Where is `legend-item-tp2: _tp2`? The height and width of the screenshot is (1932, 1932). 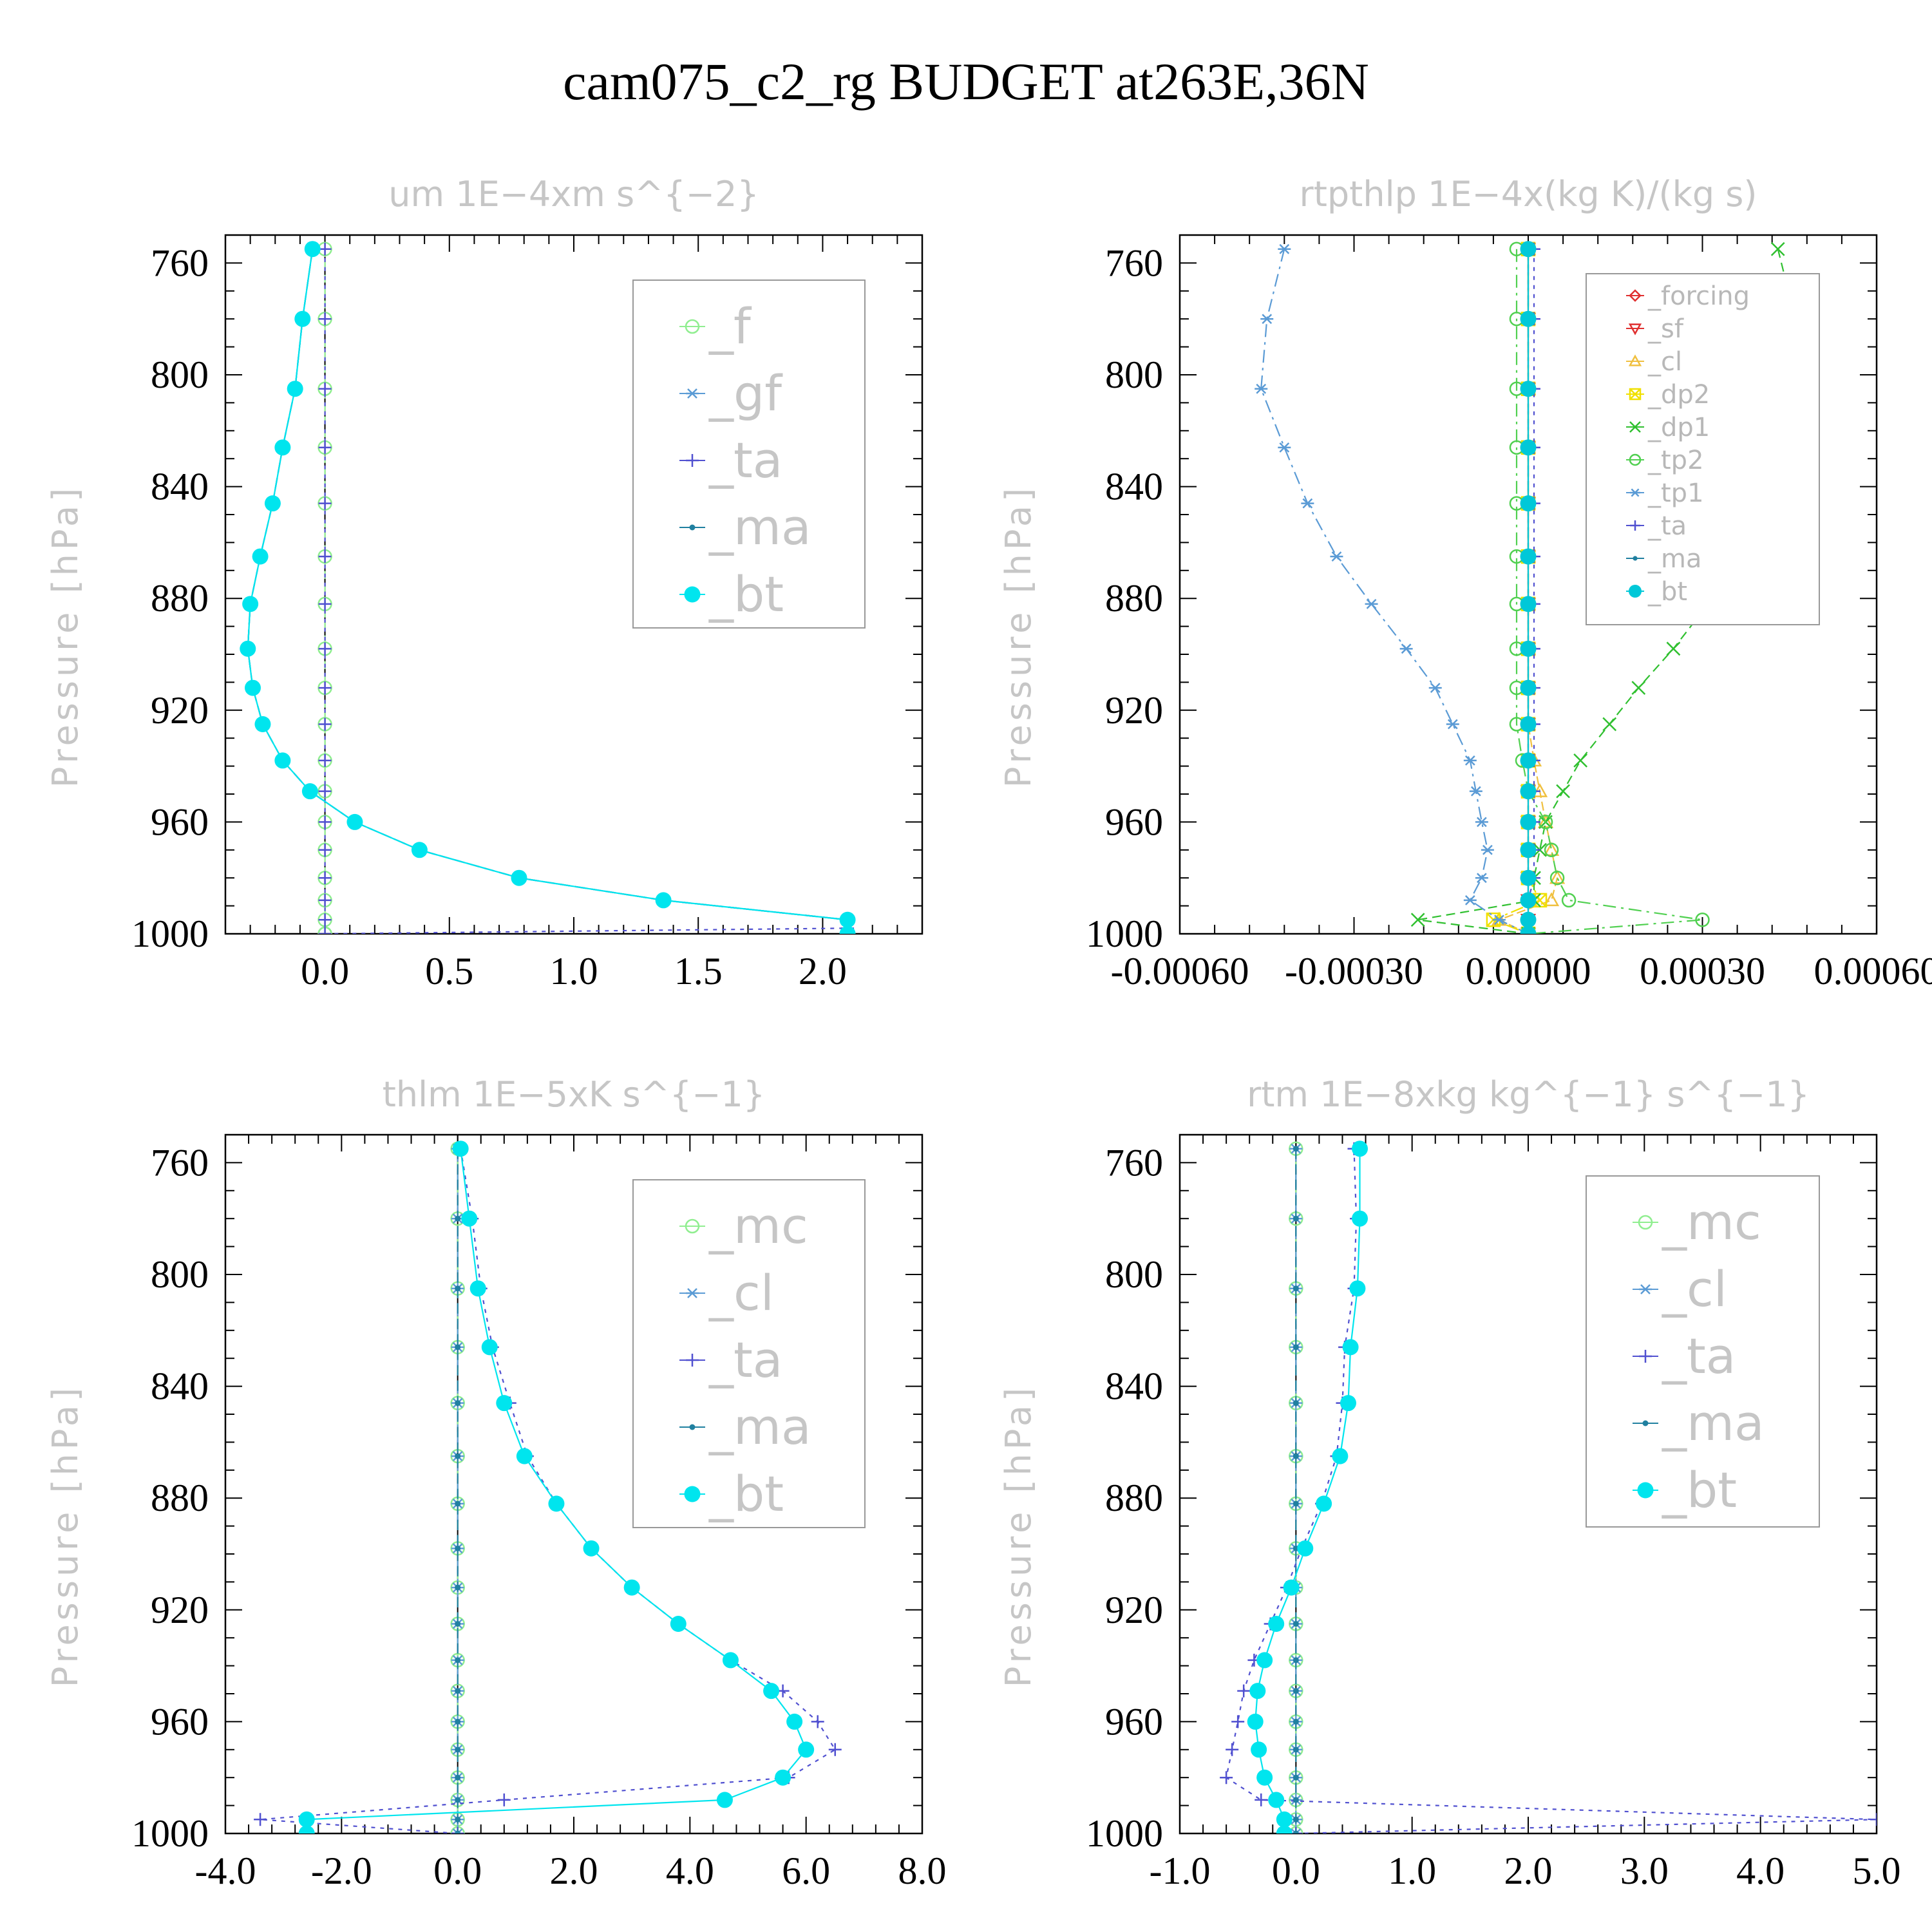
legend-item-tp2: _tp2 is located at coordinates (1665, 461).